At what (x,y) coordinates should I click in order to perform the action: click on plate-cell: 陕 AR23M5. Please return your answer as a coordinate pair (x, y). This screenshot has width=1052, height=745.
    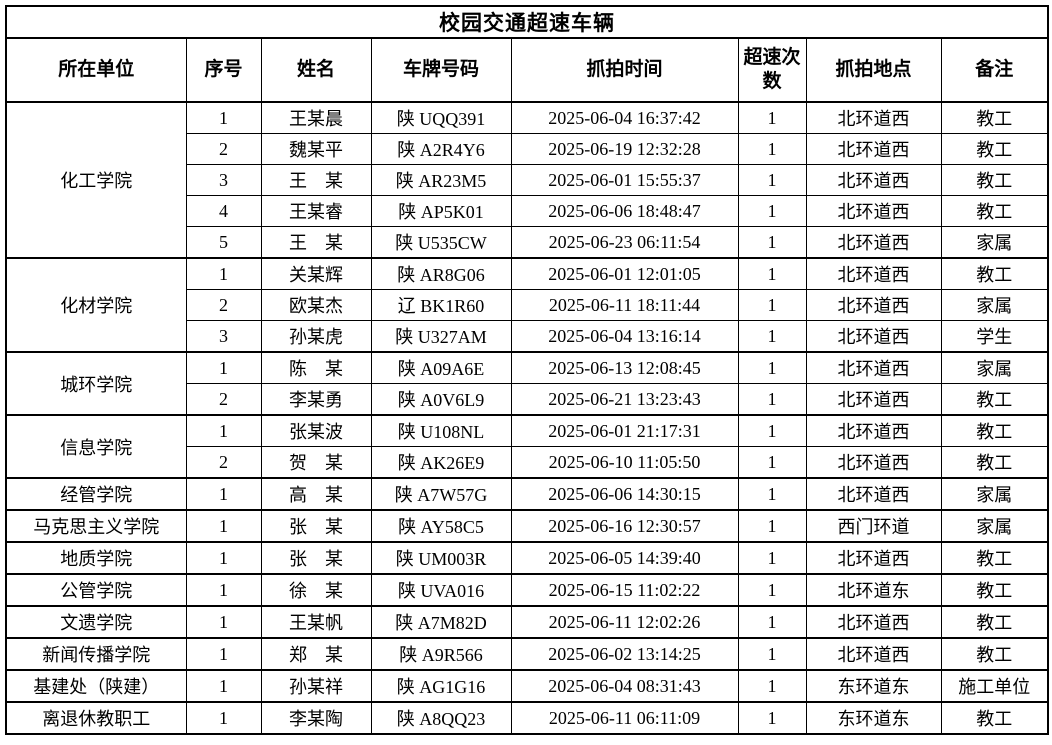
    Looking at the image, I should click on (441, 180).